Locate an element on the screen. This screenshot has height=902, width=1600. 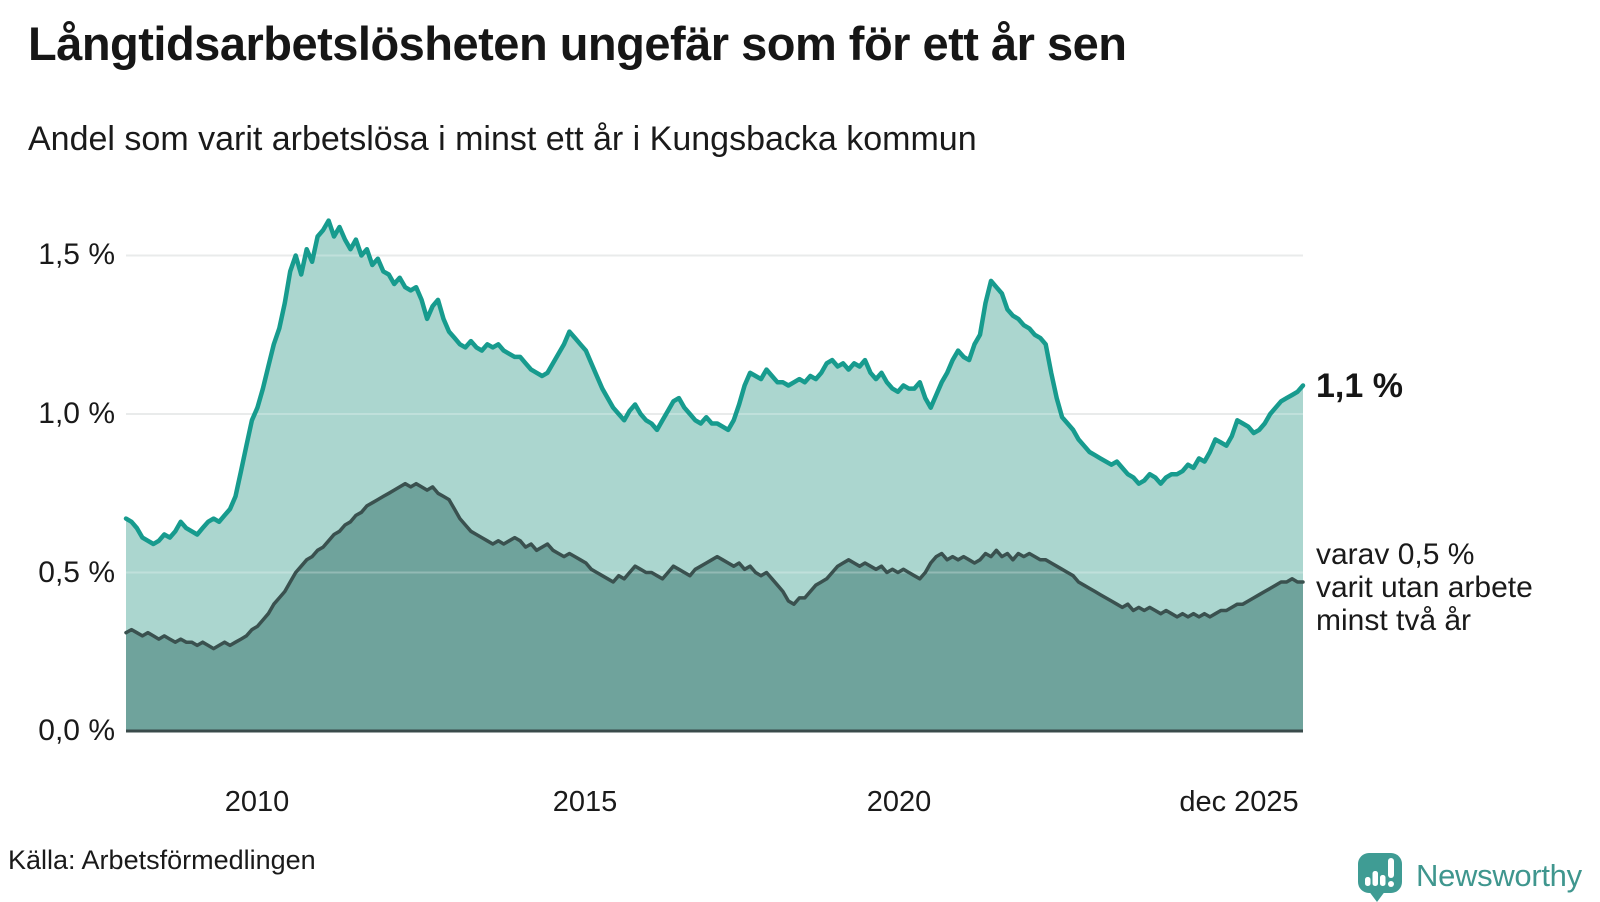
twoyear-annotation-line: minst två år is located at coordinates (1394, 620).